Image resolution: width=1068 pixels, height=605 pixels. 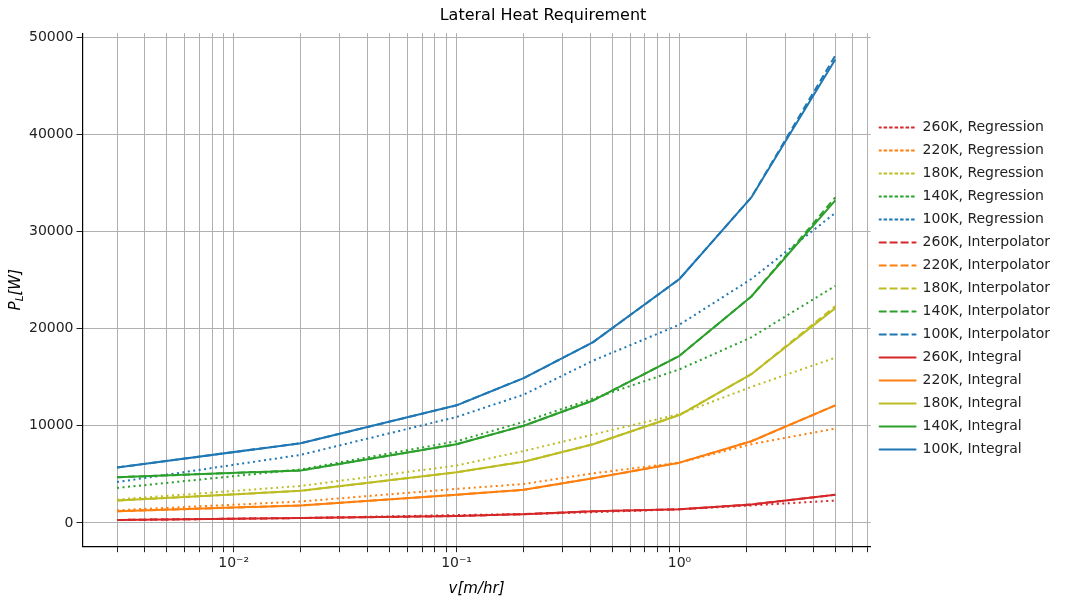 I want to click on legend-label: 140K, Regression, so click(x=983, y=195).